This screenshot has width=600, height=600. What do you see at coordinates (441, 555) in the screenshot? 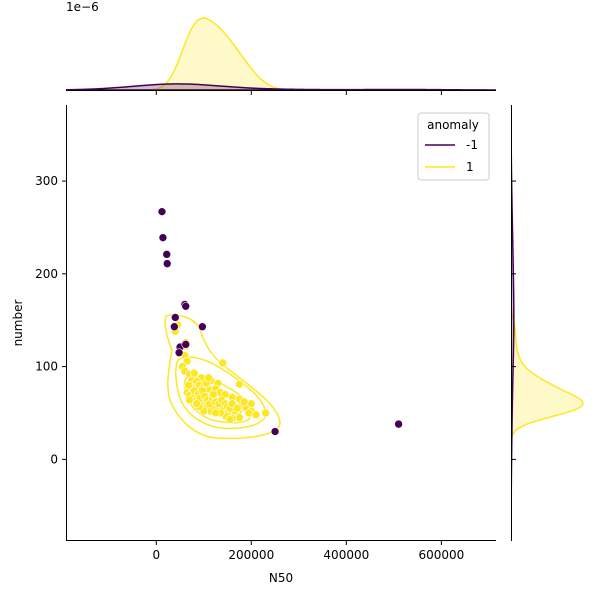
I see `x-tick-label: 600000` at bounding box center [441, 555].